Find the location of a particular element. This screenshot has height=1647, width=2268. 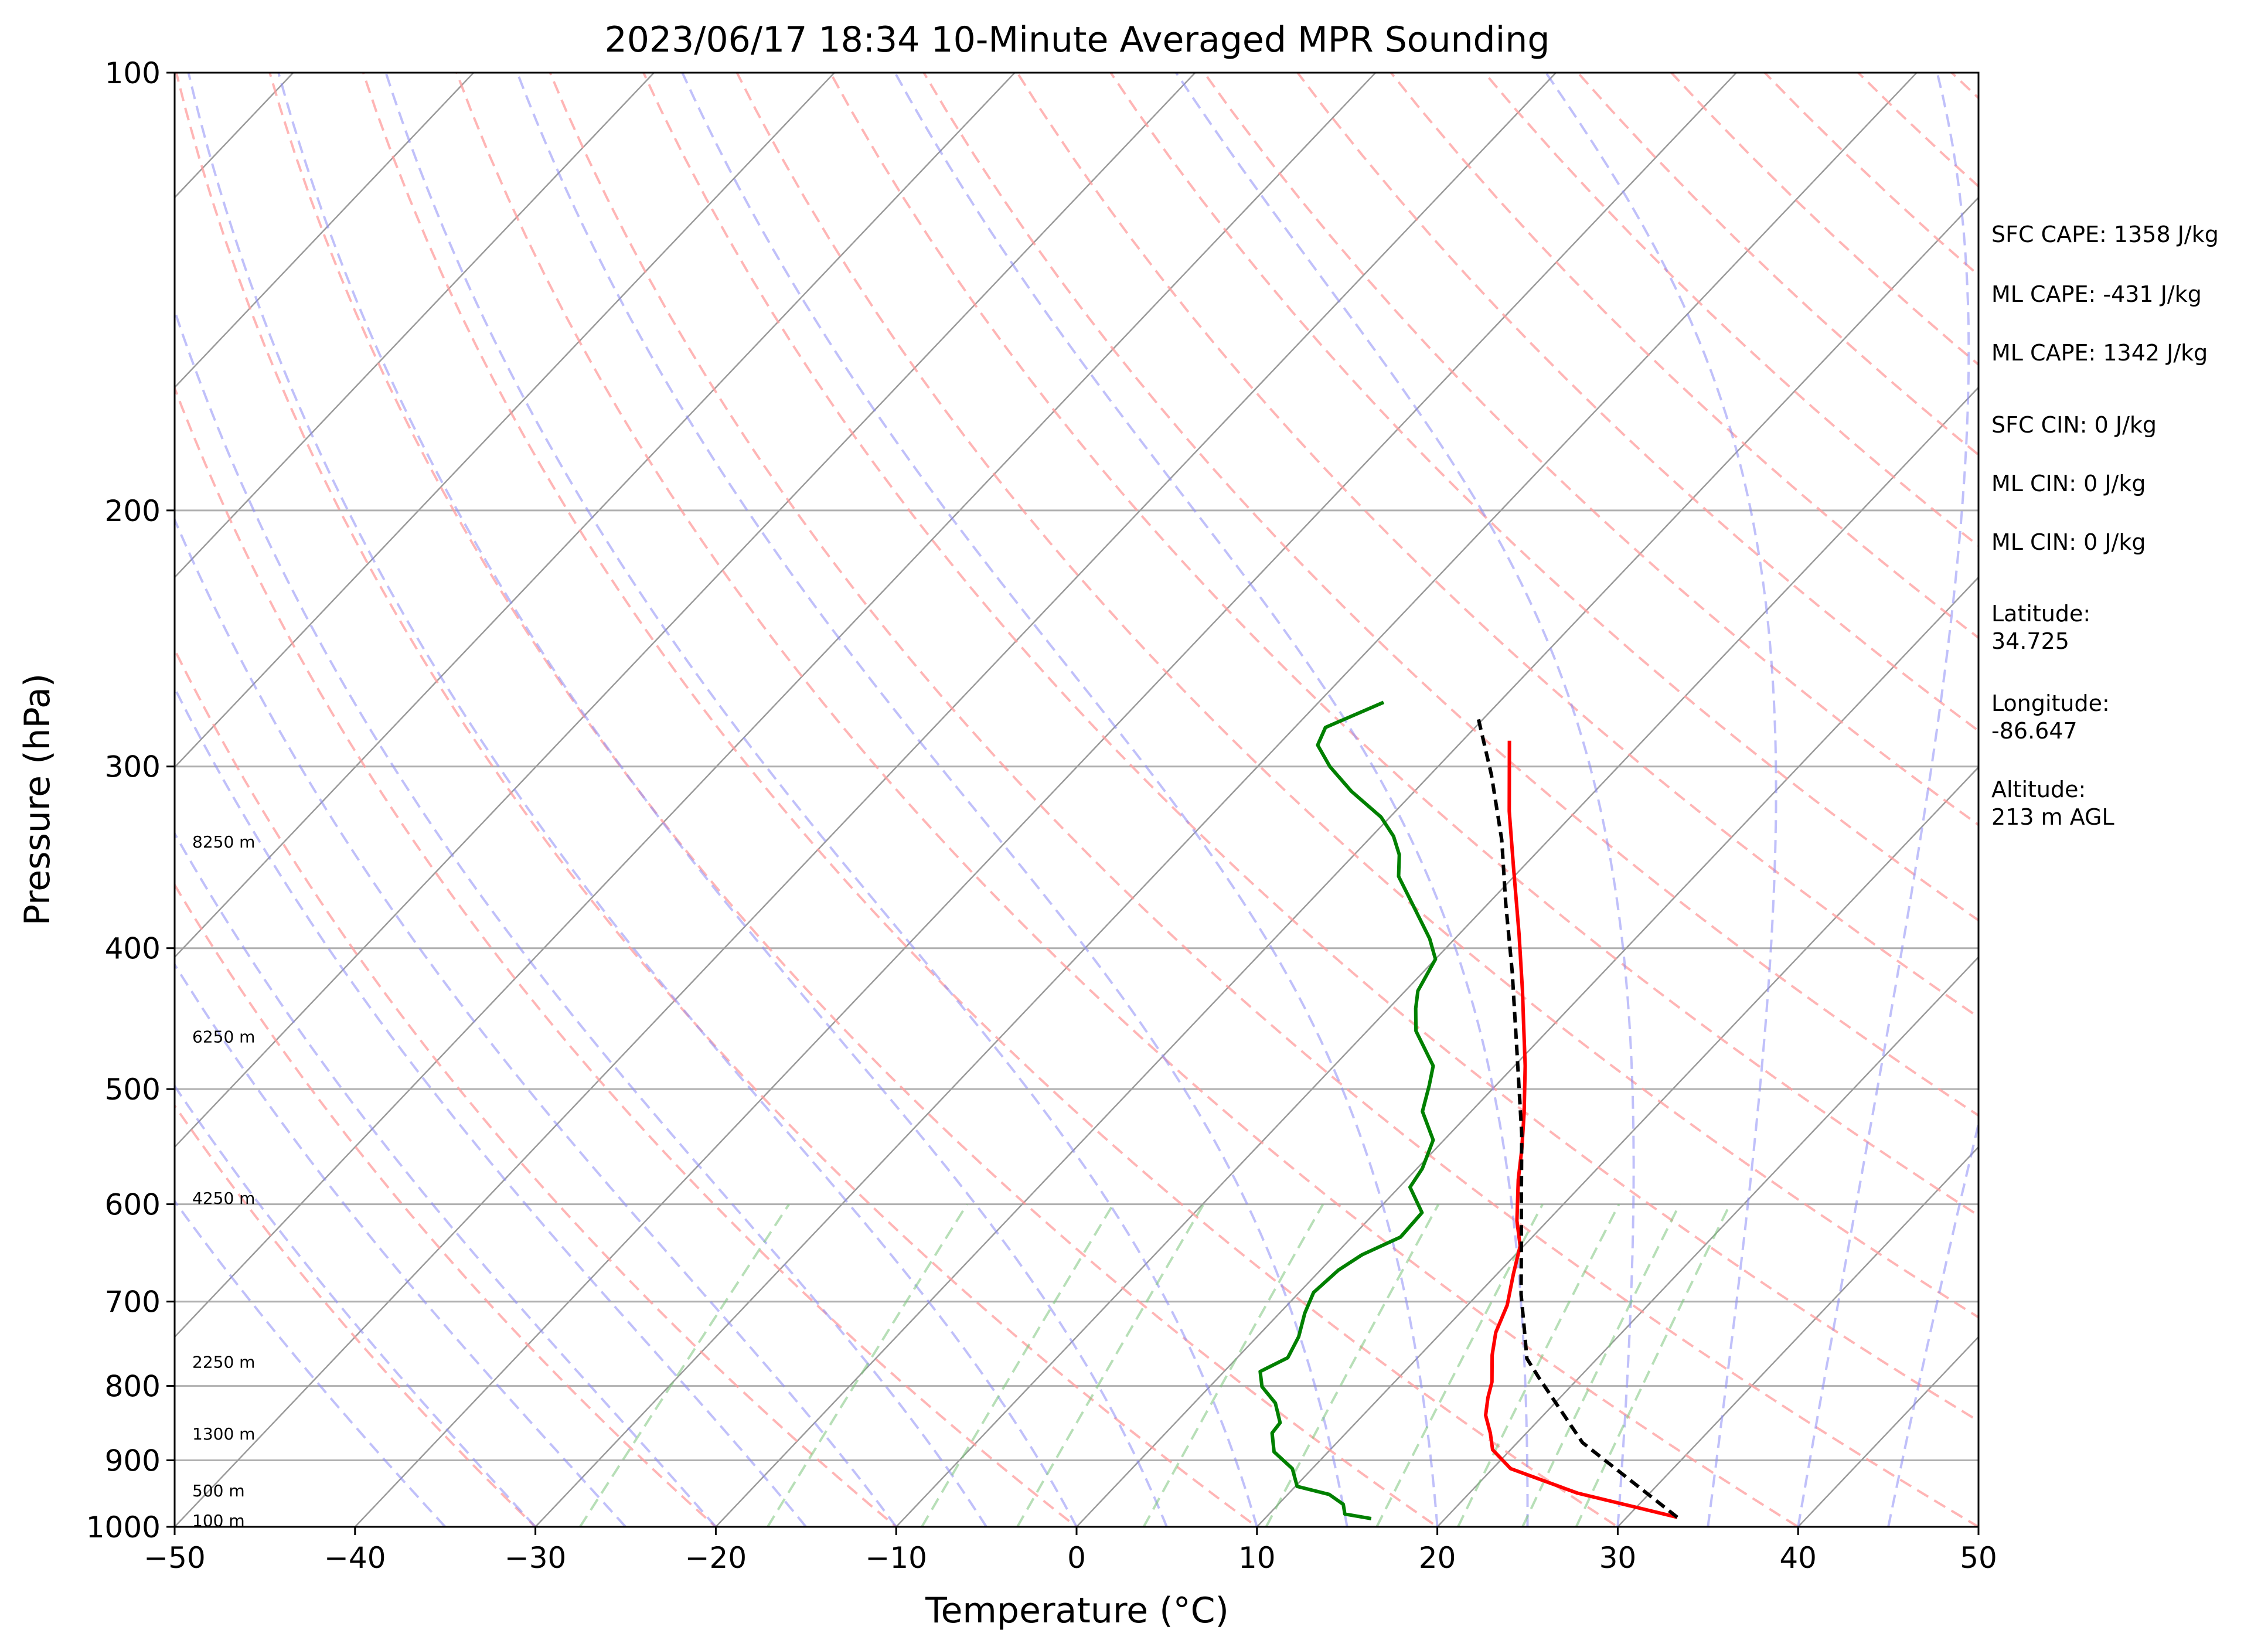

height-label: 1300 m is located at coordinates (223, 1434).